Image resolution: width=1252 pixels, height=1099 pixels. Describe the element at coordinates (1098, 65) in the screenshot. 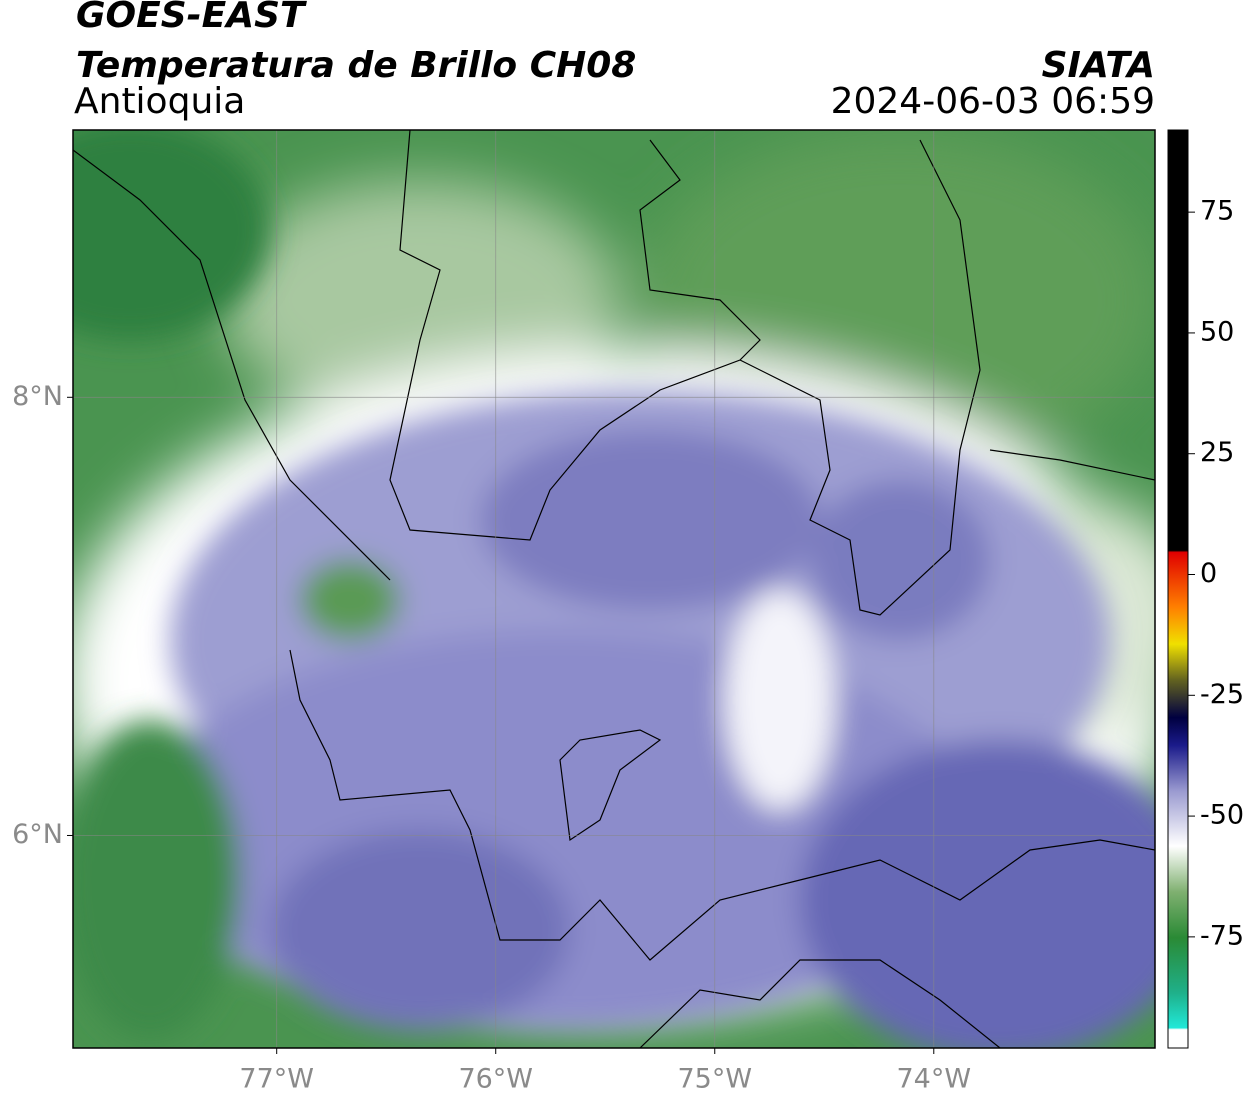

I see `source: SIATA` at that location.